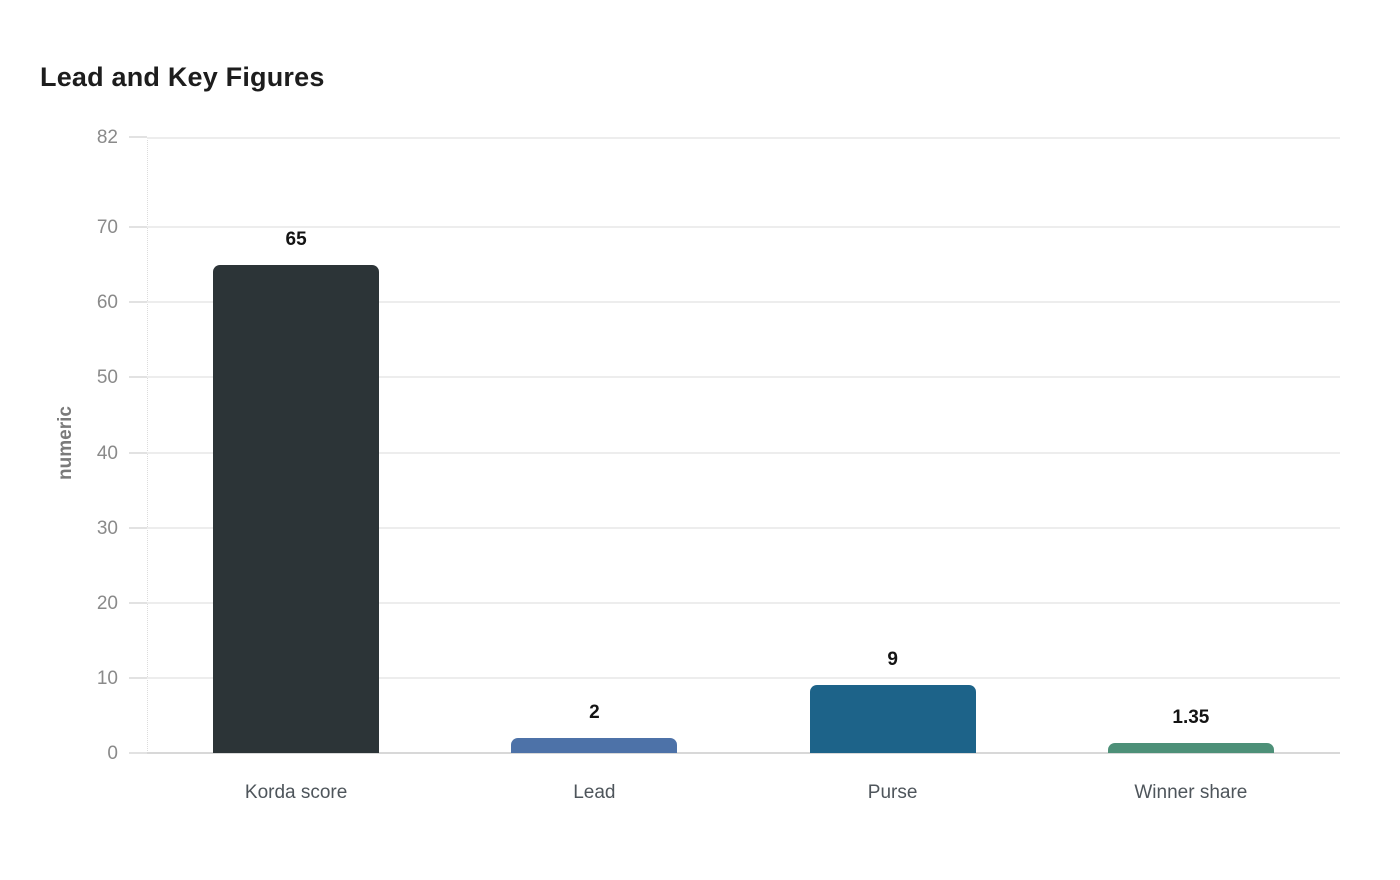  I want to click on y-tick-label: 20, so click(107, 603).